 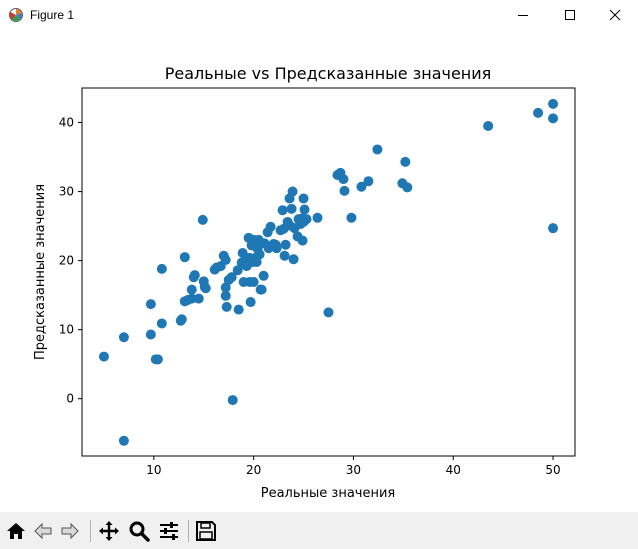 I want to click on arrow-right-icon, so click(x=70, y=531).